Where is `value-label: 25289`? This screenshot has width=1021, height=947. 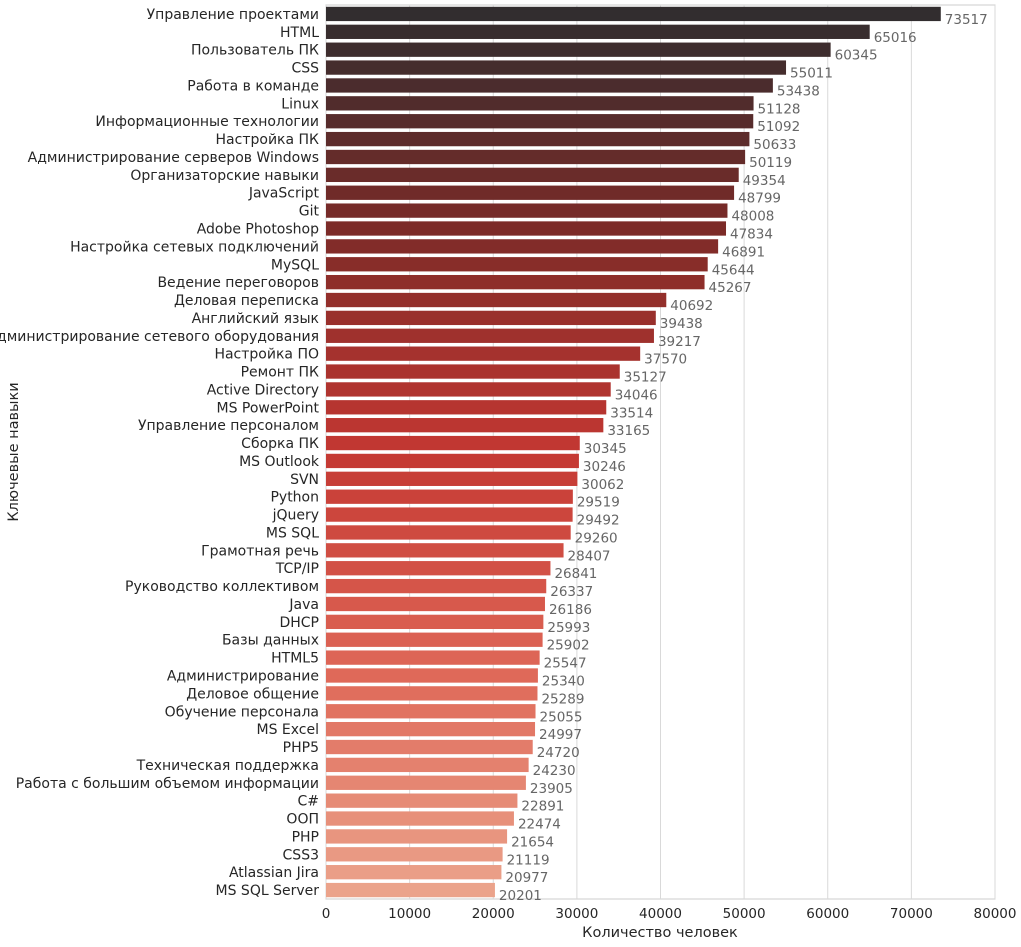 value-label: 25289 is located at coordinates (562, 699).